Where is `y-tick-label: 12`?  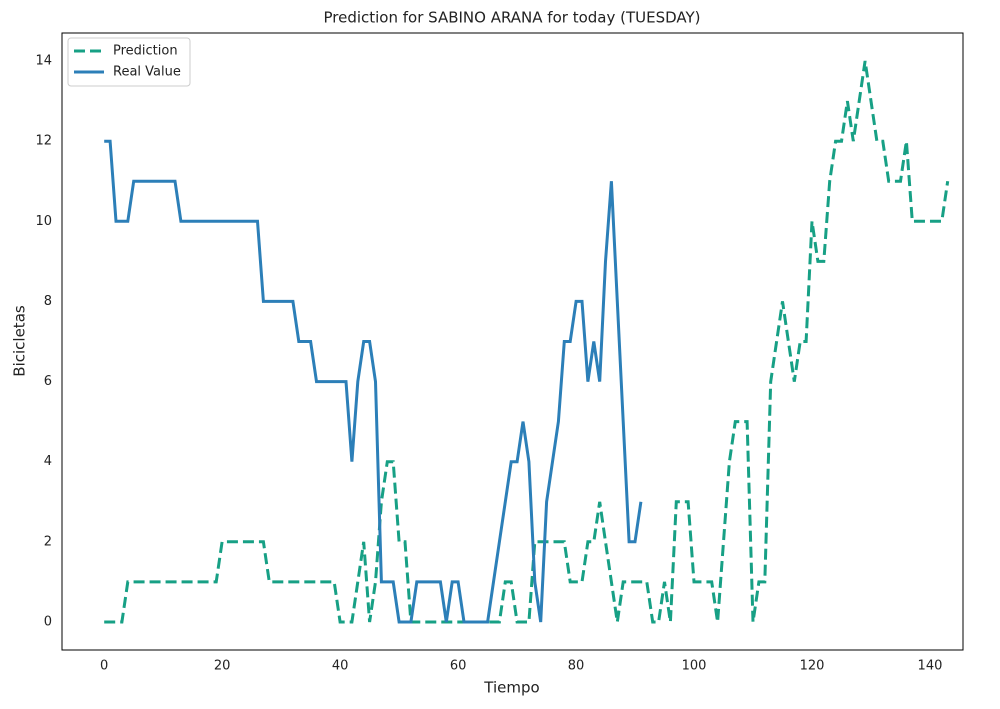
y-tick-label: 12 is located at coordinates (43, 141).